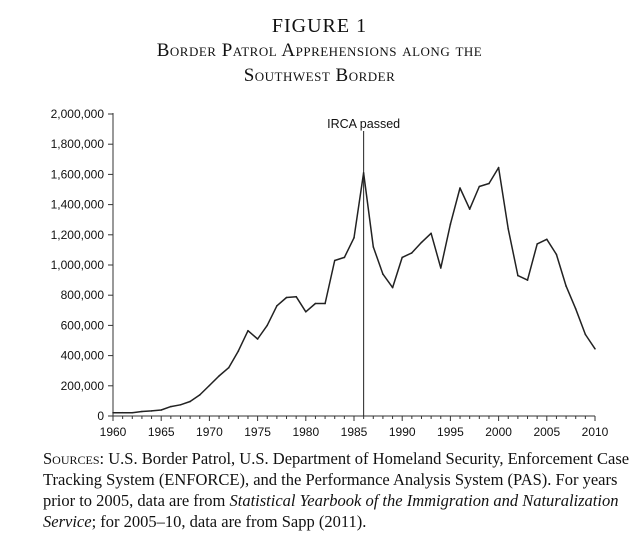  What do you see at coordinates (78, 235) in the screenshot?
I see `y-tick-label: 1,200,000` at bounding box center [78, 235].